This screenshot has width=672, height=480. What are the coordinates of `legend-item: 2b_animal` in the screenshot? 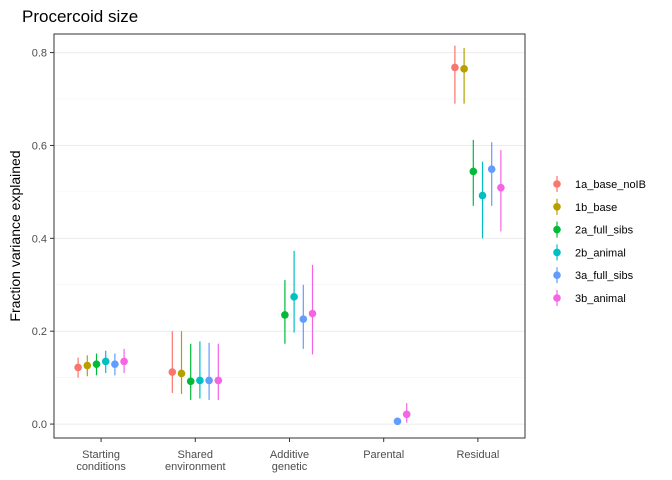 It's located at (589, 252).